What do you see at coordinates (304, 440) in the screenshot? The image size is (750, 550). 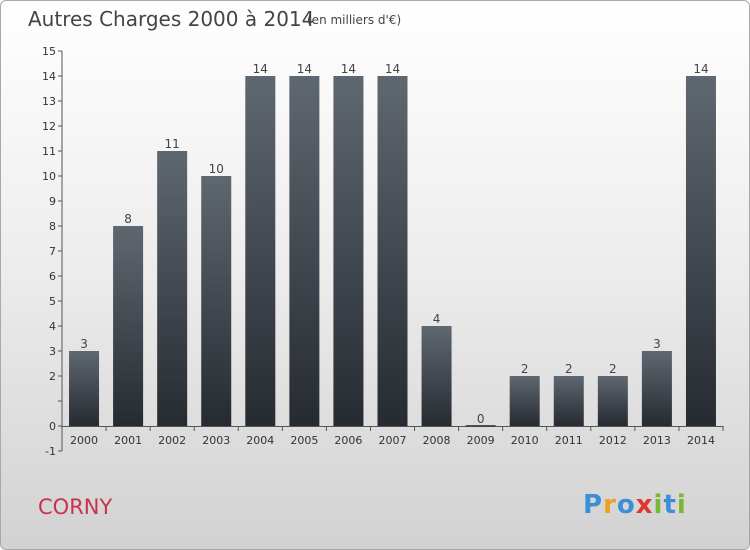 I see `x-tick-label-2005: 2005` at bounding box center [304, 440].